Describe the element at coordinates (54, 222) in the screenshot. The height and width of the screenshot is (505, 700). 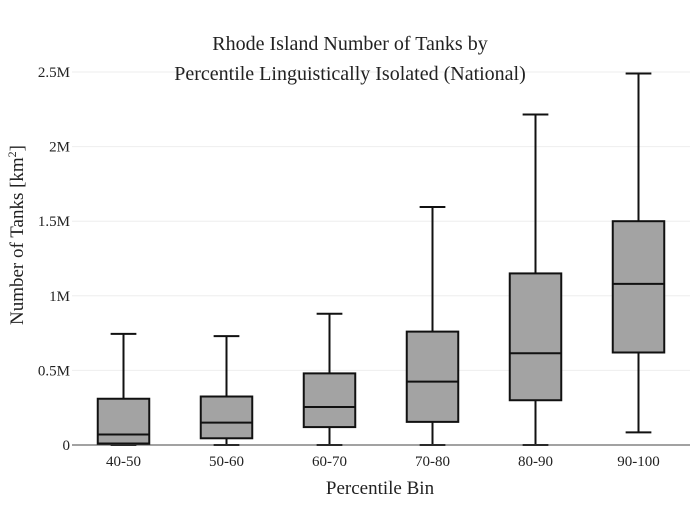
I see `y-tick-label: 1.5M` at that location.